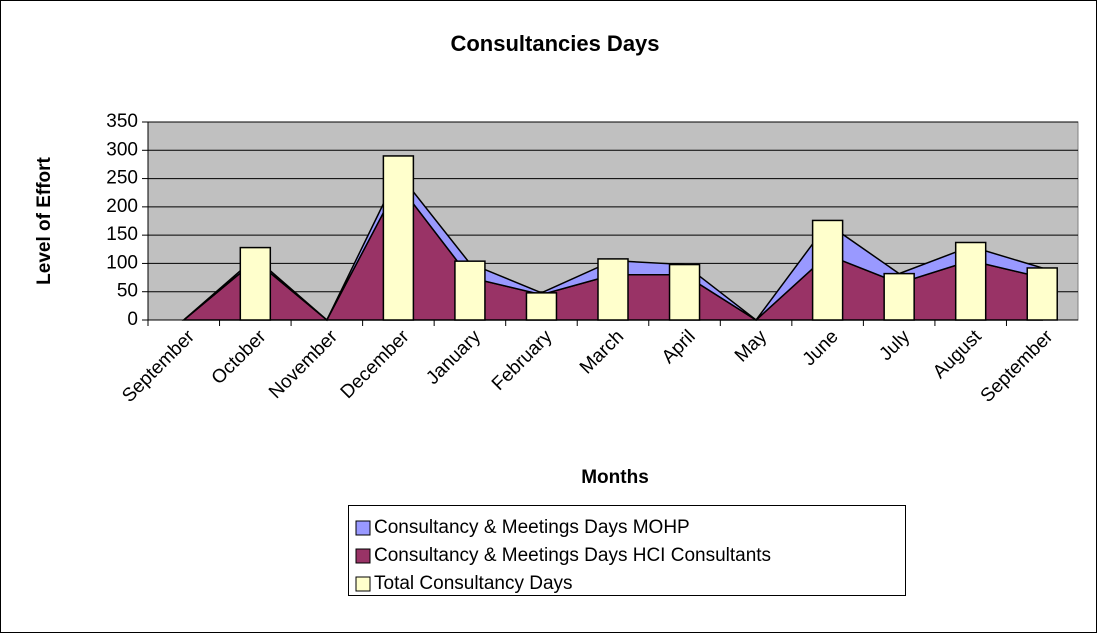 The width and height of the screenshot is (1097, 633). Describe the element at coordinates (44, 220) in the screenshot. I see `y-axis-label: Level of Effort` at that location.